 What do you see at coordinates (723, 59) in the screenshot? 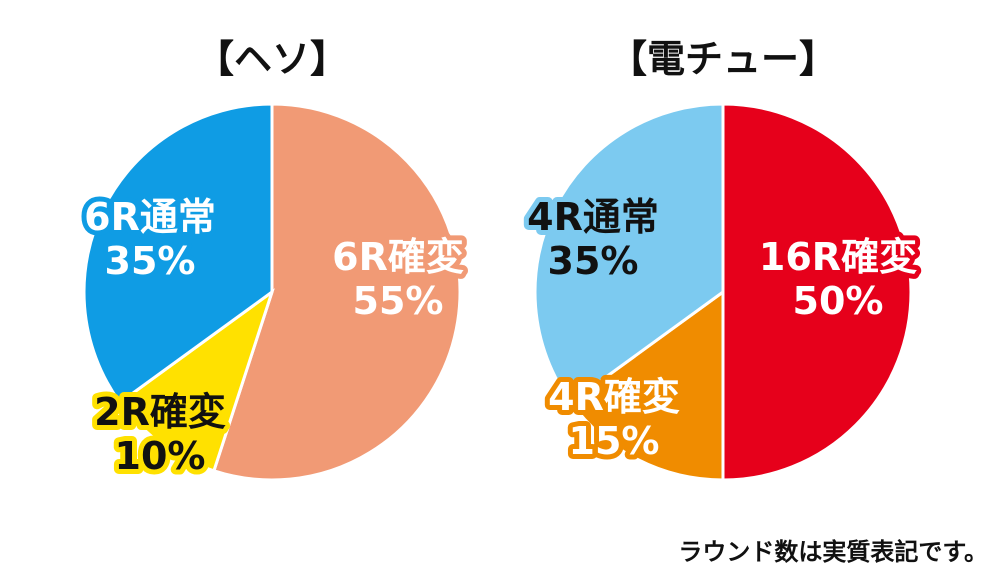
I see `right-chart-title: 【電チュー】` at bounding box center [723, 59].